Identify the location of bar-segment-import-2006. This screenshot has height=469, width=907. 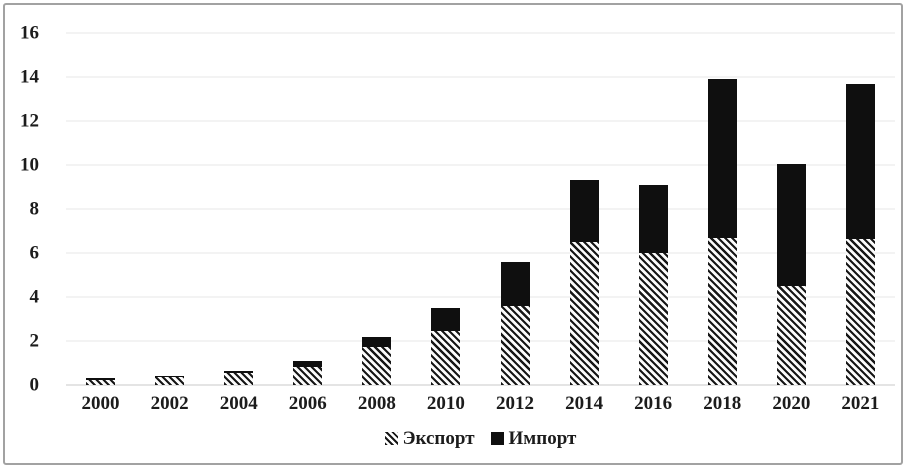
(308, 364).